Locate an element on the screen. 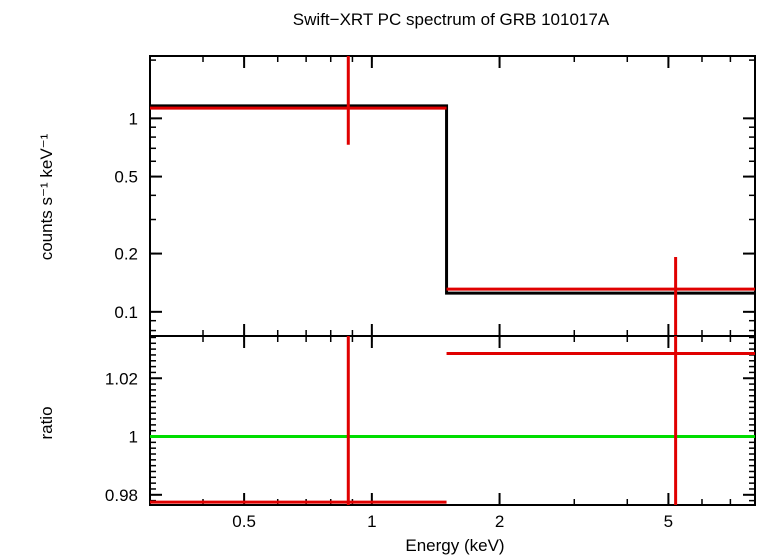 The height and width of the screenshot is (556, 758). x-tick-label: 2 is located at coordinates (499, 521).